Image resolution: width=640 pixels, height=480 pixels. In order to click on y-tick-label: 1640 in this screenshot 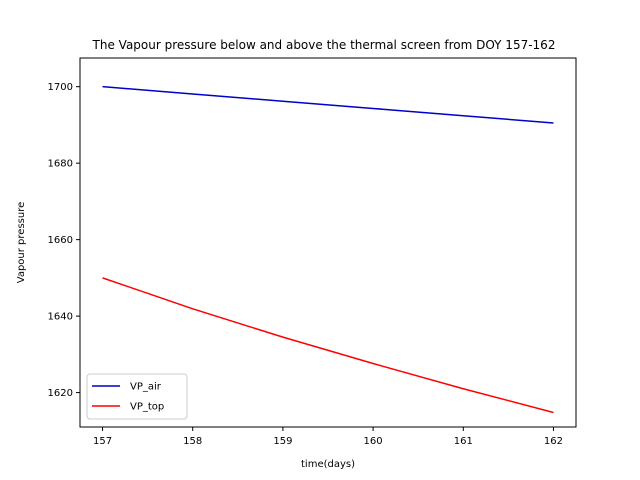, I will do `click(60, 317)`.